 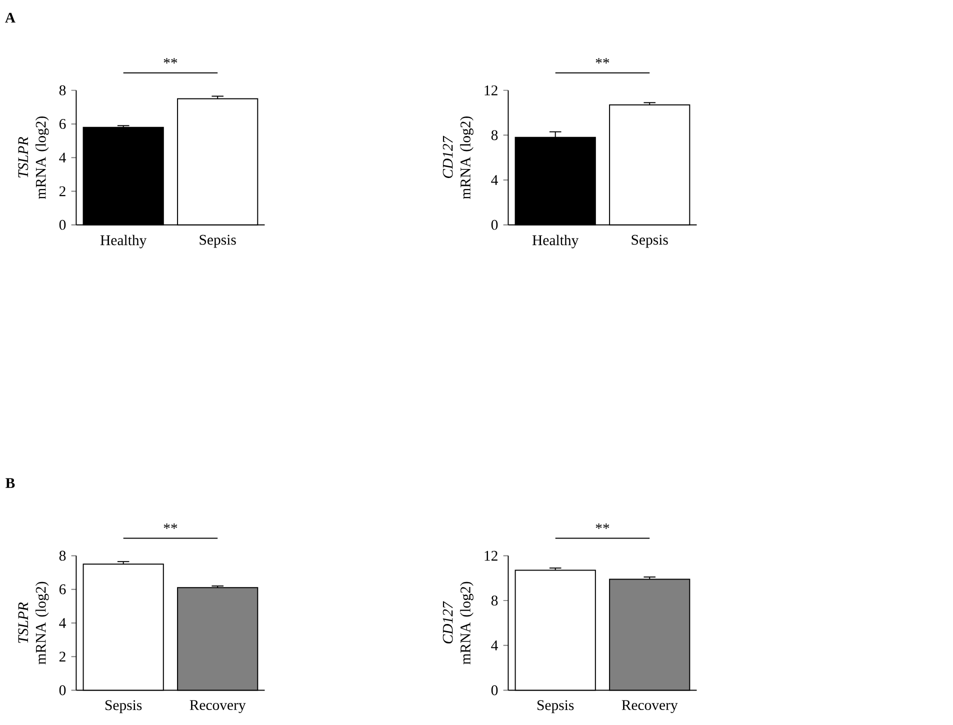 I want to click on text: B, so click(x=10, y=483).